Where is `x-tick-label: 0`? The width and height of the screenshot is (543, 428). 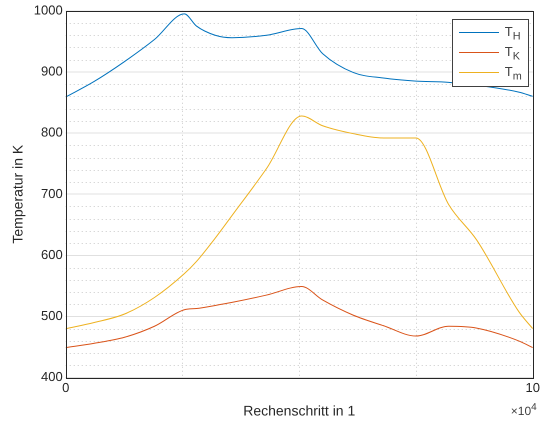 x-tick-label: 0 is located at coordinates (66, 387).